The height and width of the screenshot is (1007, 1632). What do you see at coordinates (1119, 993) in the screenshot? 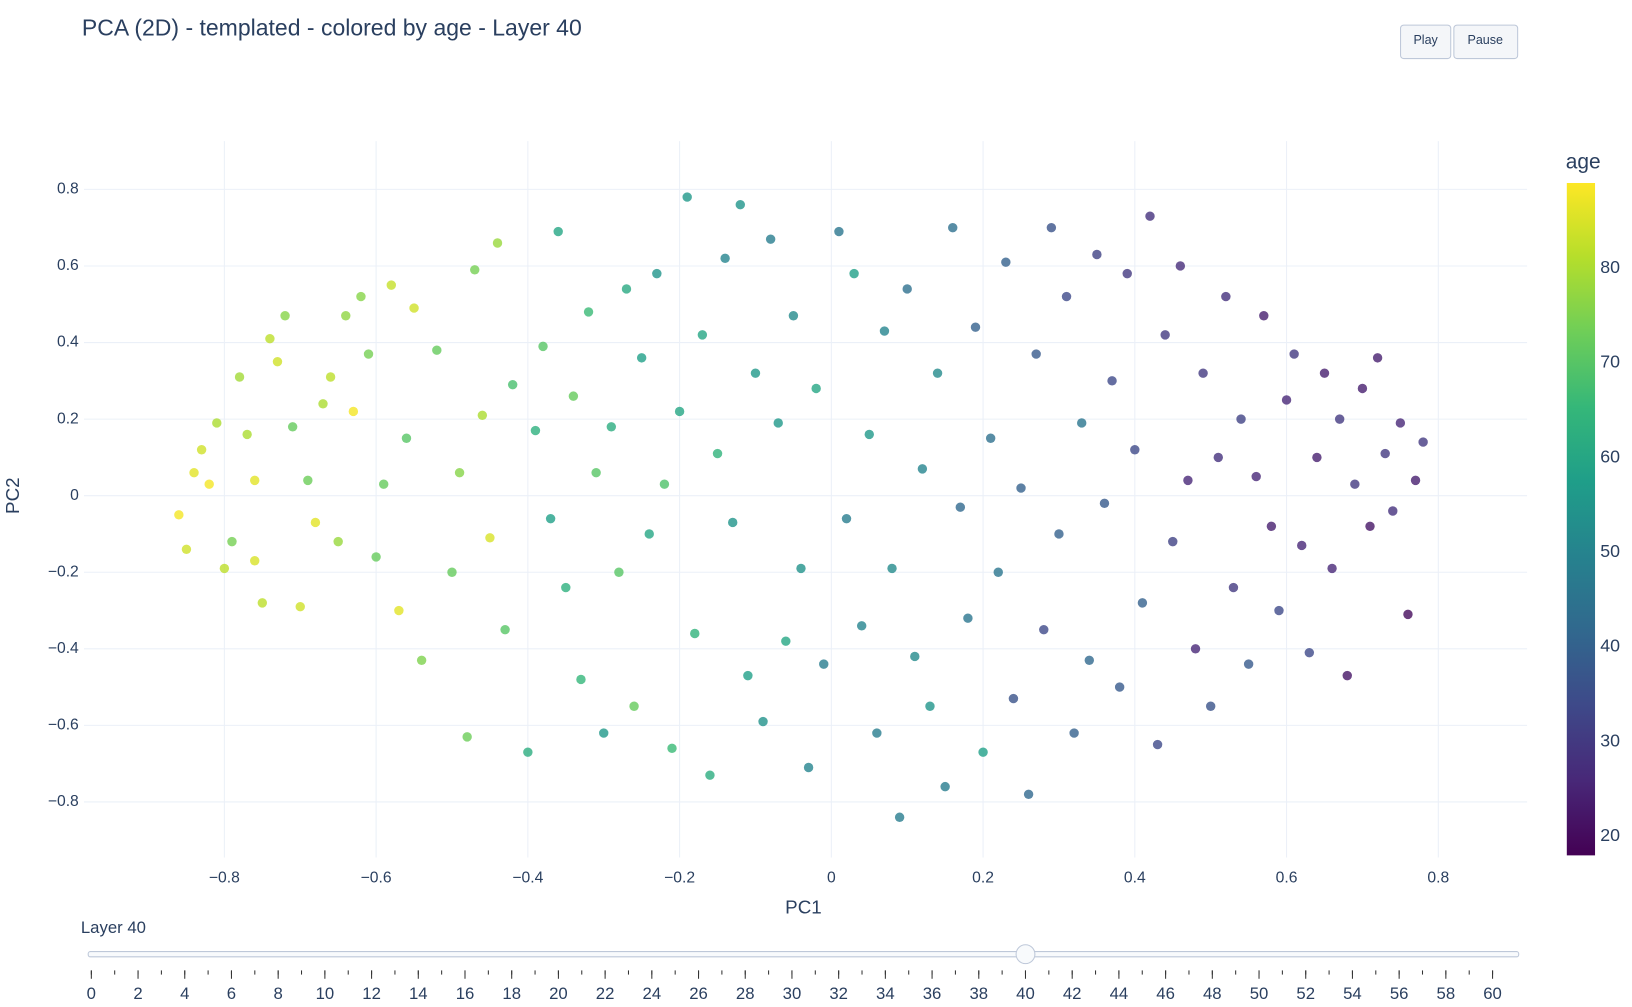
I see `slider-tick-label: 44` at bounding box center [1119, 993].